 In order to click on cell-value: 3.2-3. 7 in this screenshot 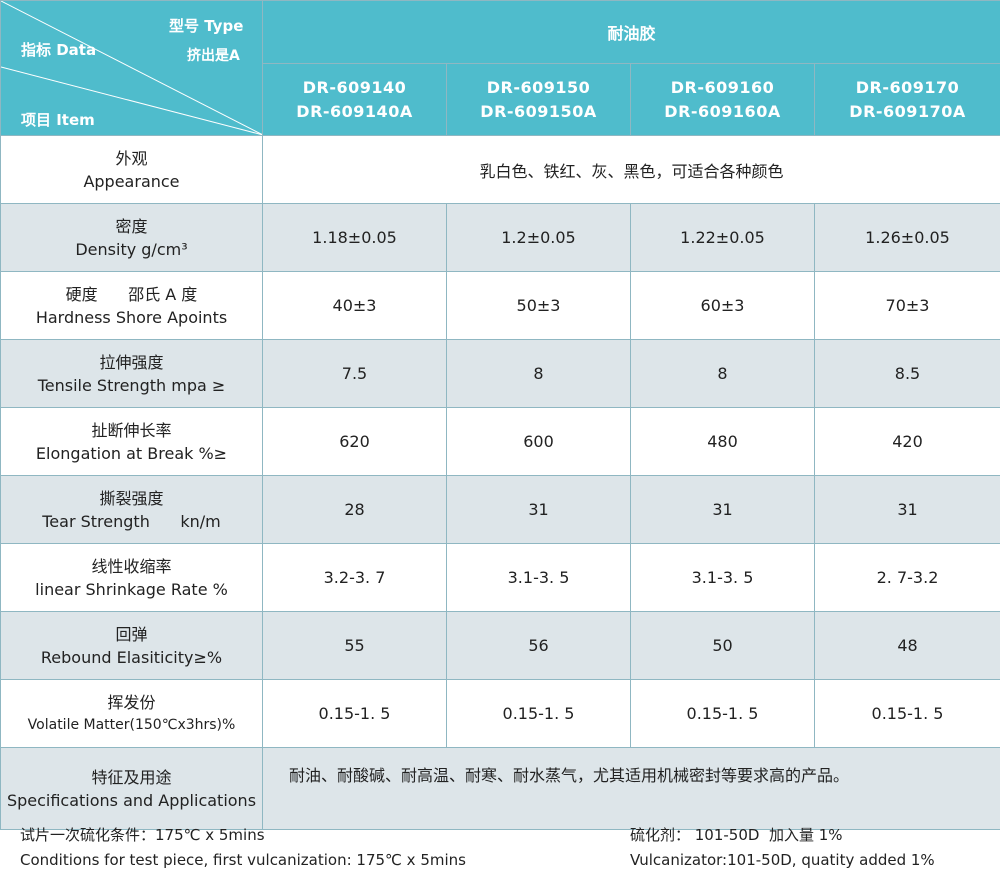, I will do `click(354, 577)`.